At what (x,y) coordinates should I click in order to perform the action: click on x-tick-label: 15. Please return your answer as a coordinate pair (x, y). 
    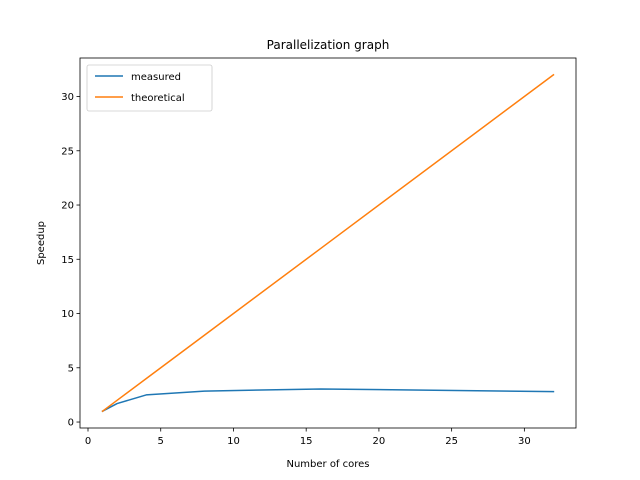
    Looking at the image, I should click on (306, 441).